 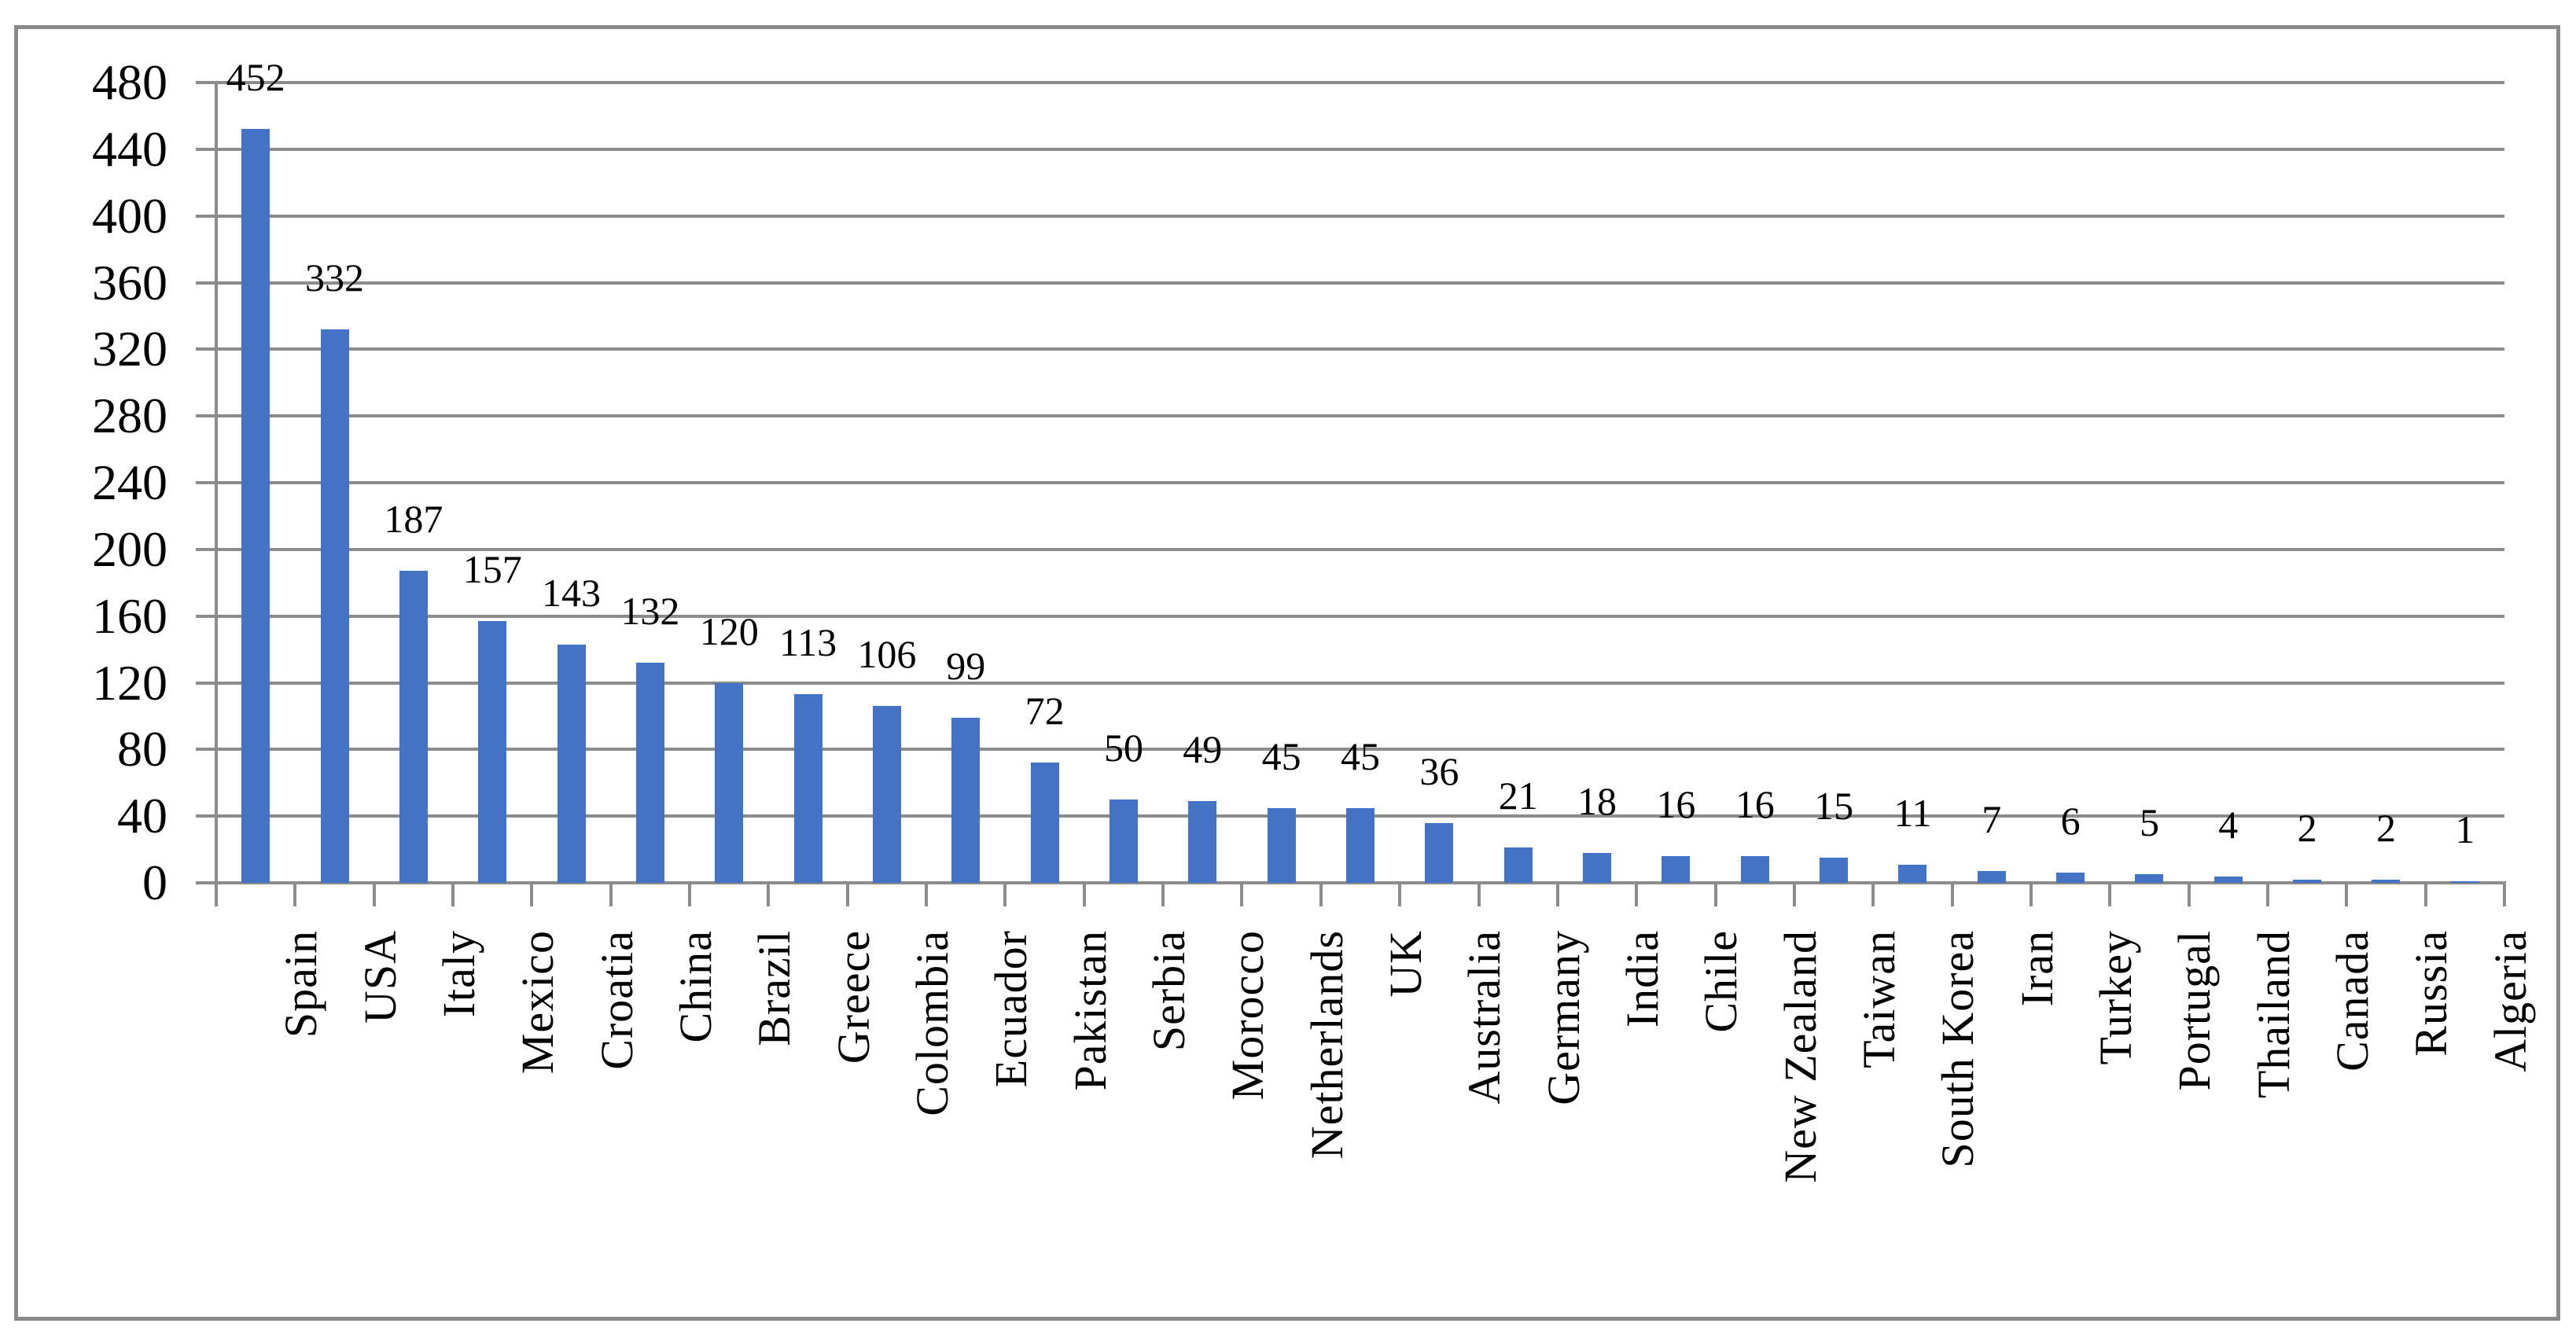 I want to click on x-axis-label-croatia: Croatia, so click(x=616, y=1000).